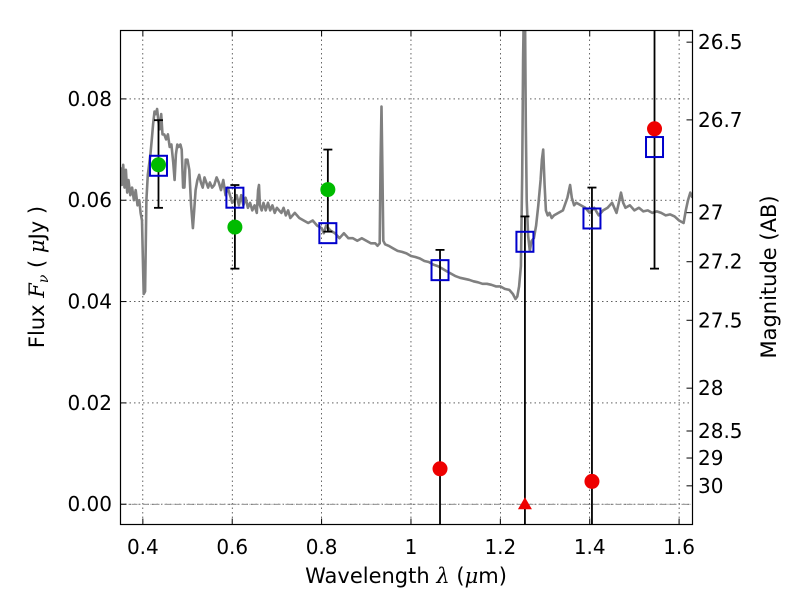 This screenshot has height=600, width=800. I want to click on magnitude-axis-ticks: 26.5 26.7 27 27.2 27.5 28 28.5 29 30, so click(714, 264).